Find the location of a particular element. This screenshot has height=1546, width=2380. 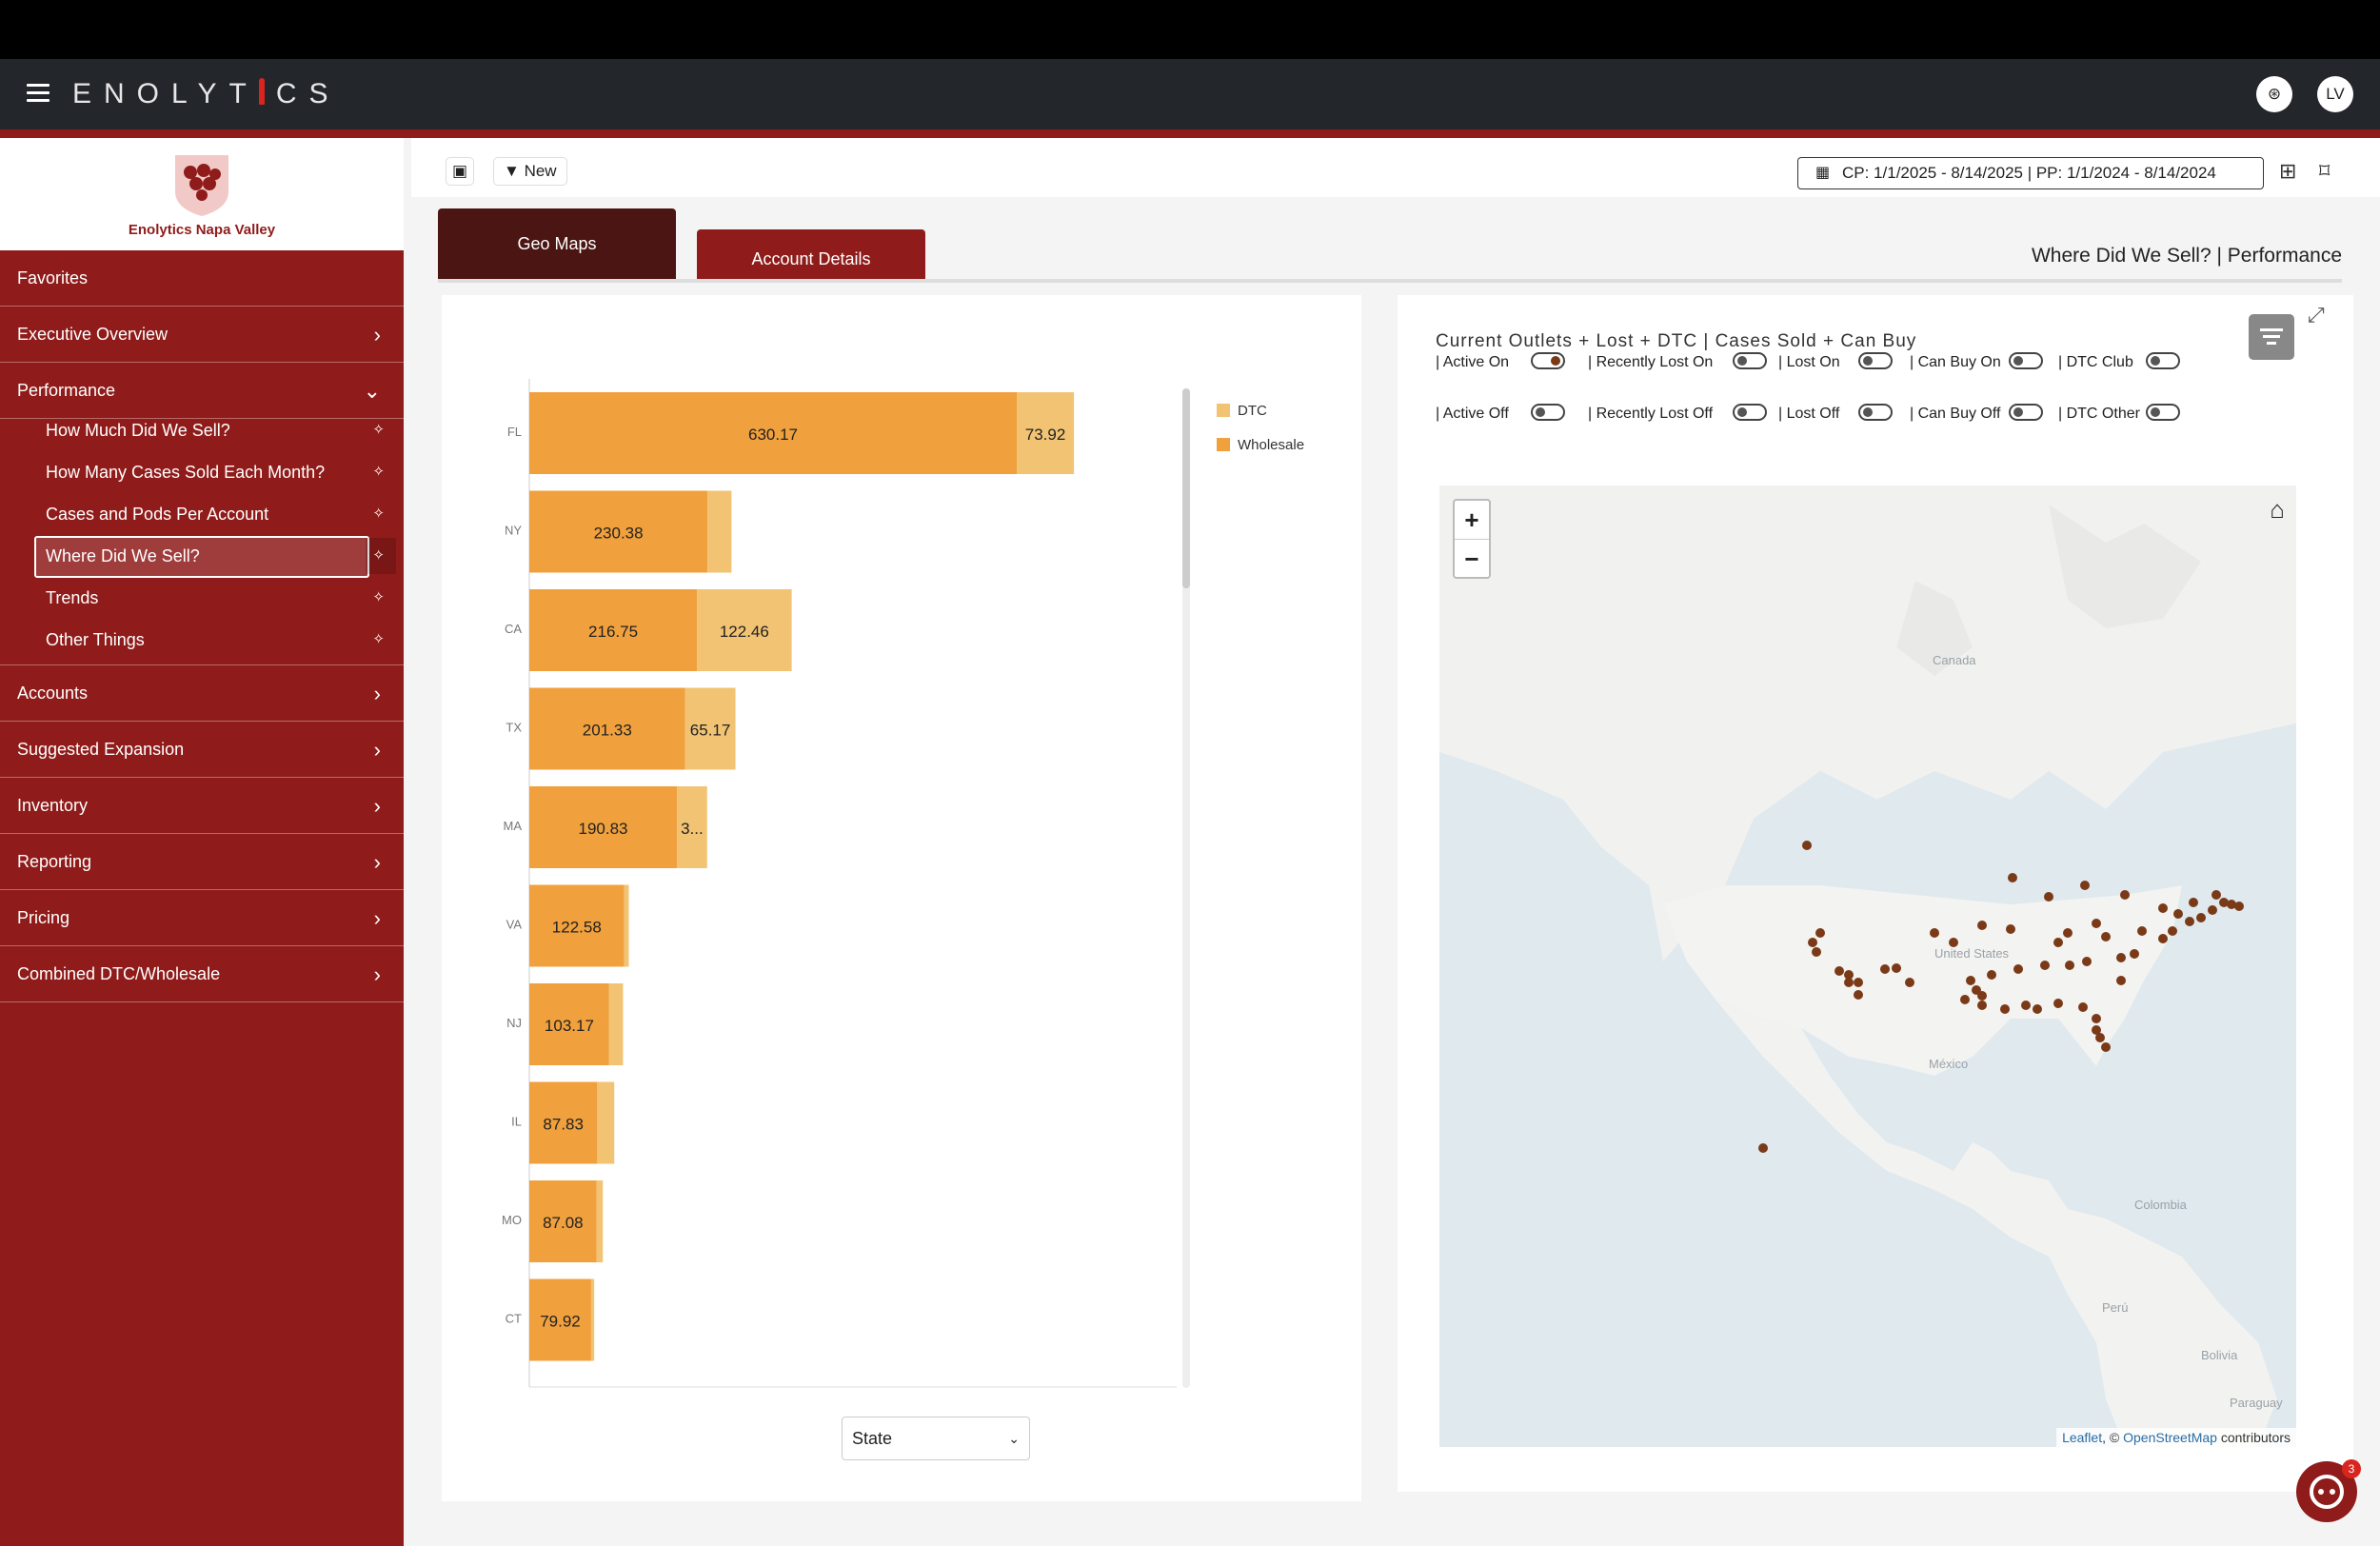

chart-scrollbar-thumb is located at coordinates (1186, 488).